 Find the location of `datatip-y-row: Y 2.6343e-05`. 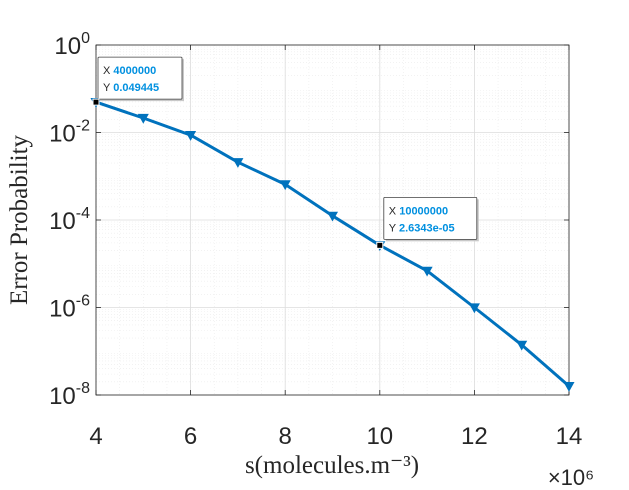

datatip-y-row: Y 2.6343e-05 is located at coordinates (422, 228).